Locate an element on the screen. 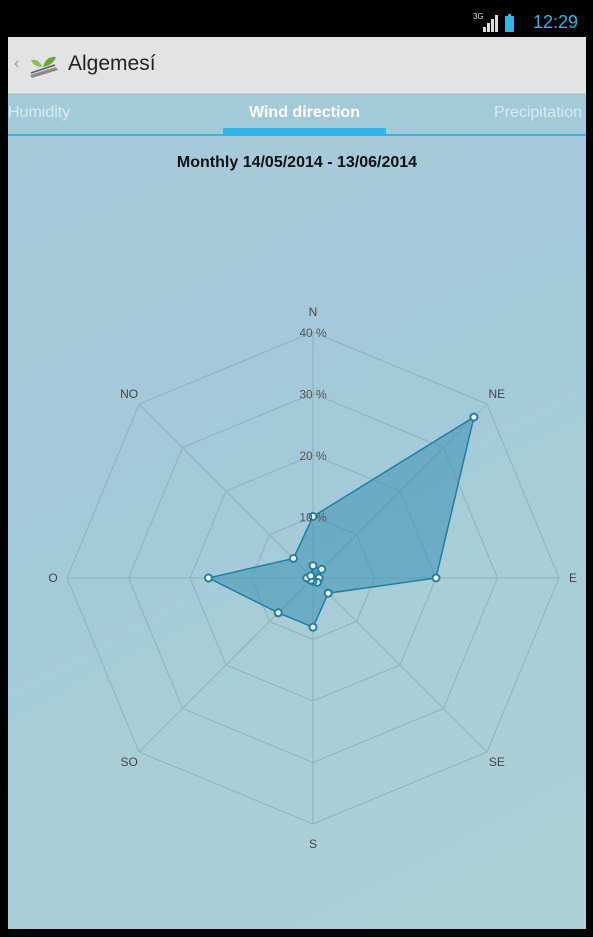  tick-label: 10 % is located at coordinates (313, 518).